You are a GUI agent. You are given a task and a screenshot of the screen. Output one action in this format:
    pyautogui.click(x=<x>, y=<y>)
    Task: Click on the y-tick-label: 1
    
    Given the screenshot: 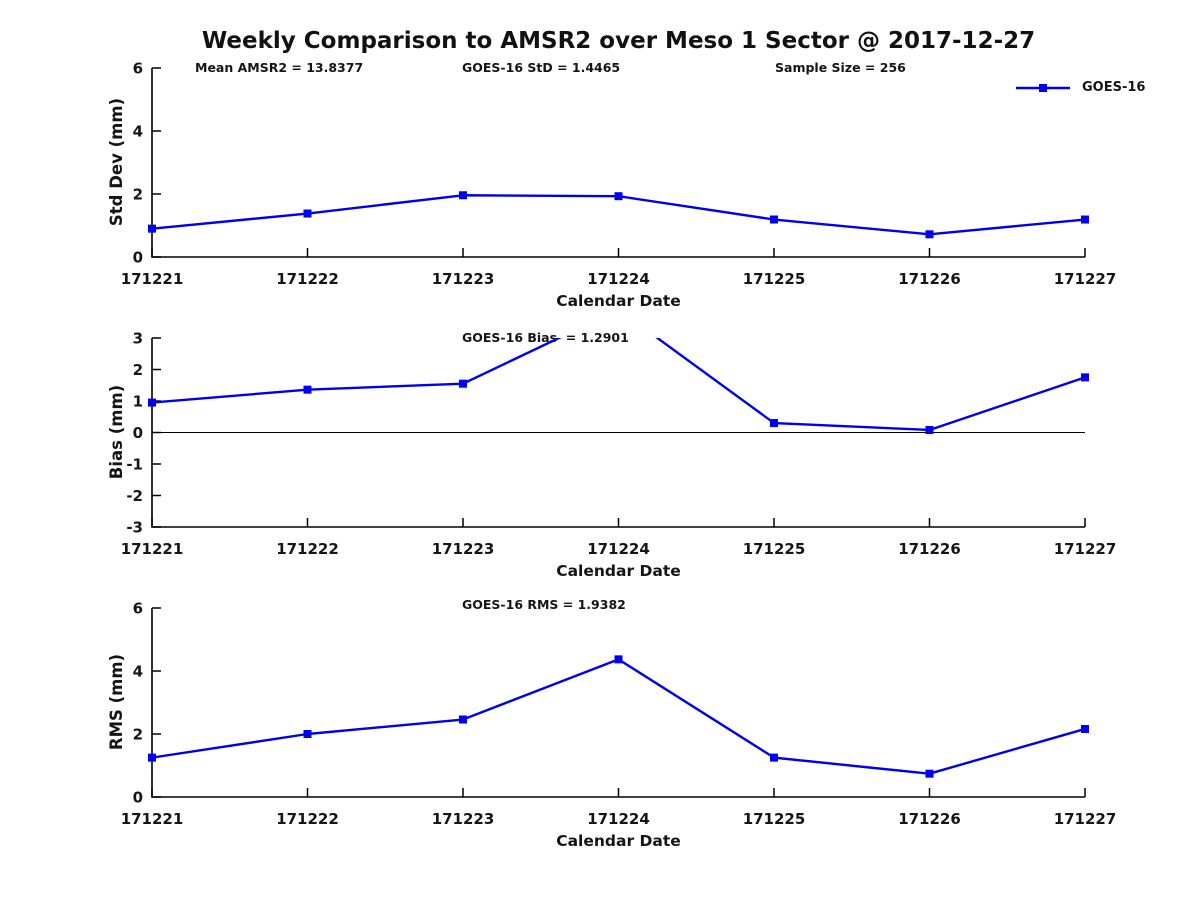 What is the action you would take?
    pyautogui.click(x=138, y=402)
    